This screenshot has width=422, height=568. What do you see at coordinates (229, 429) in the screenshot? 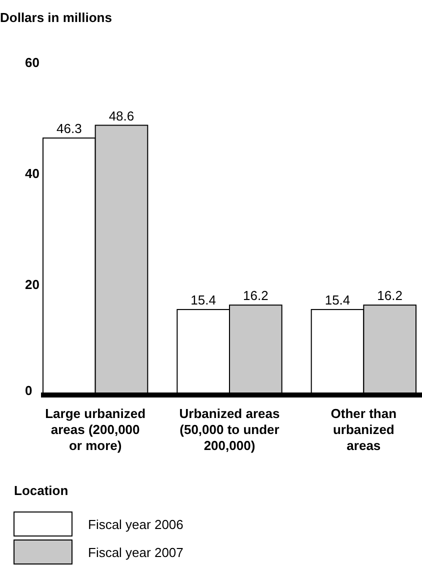
I see `x-tick-label: Urbanized areas (50,000 to under 200,000)` at bounding box center [229, 429].